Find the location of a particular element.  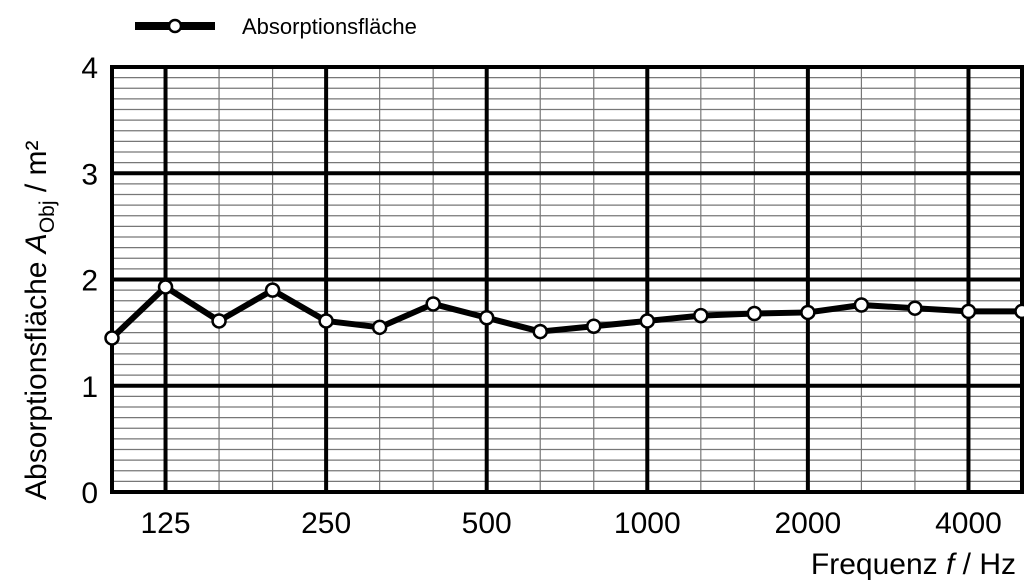

series-line-absorptionsflaeche is located at coordinates (567, 312).